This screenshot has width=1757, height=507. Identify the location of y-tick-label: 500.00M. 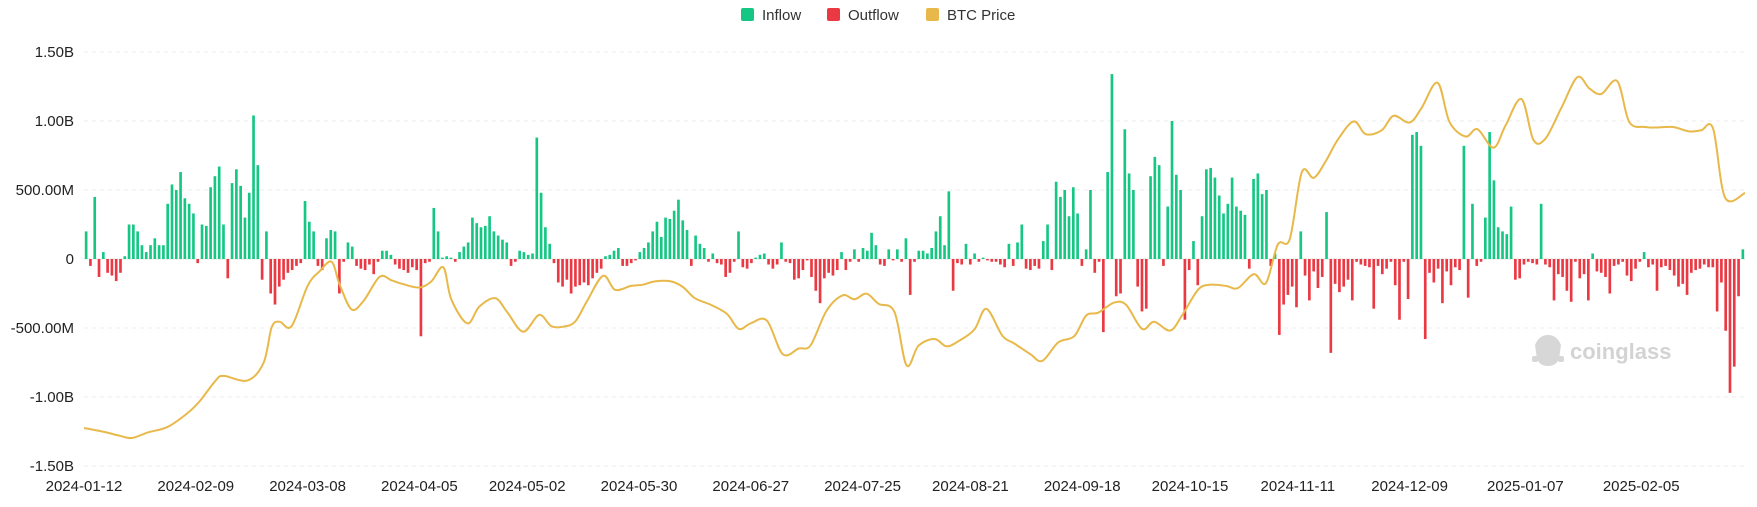
(45, 190).